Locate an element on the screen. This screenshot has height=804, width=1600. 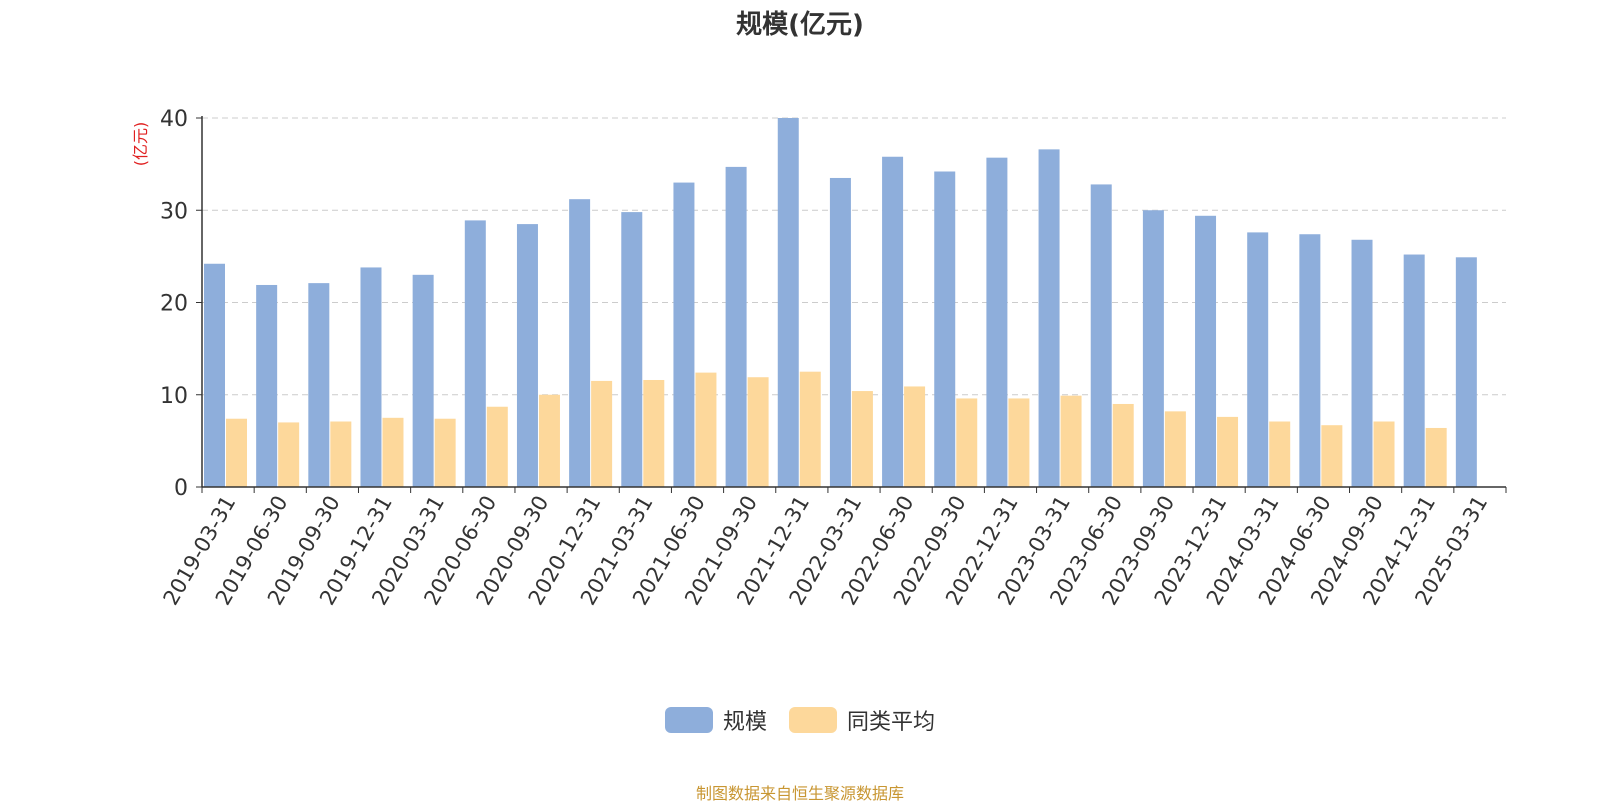
bar-同类平均-2023-09-30 is located at coordinates (1175, 449).